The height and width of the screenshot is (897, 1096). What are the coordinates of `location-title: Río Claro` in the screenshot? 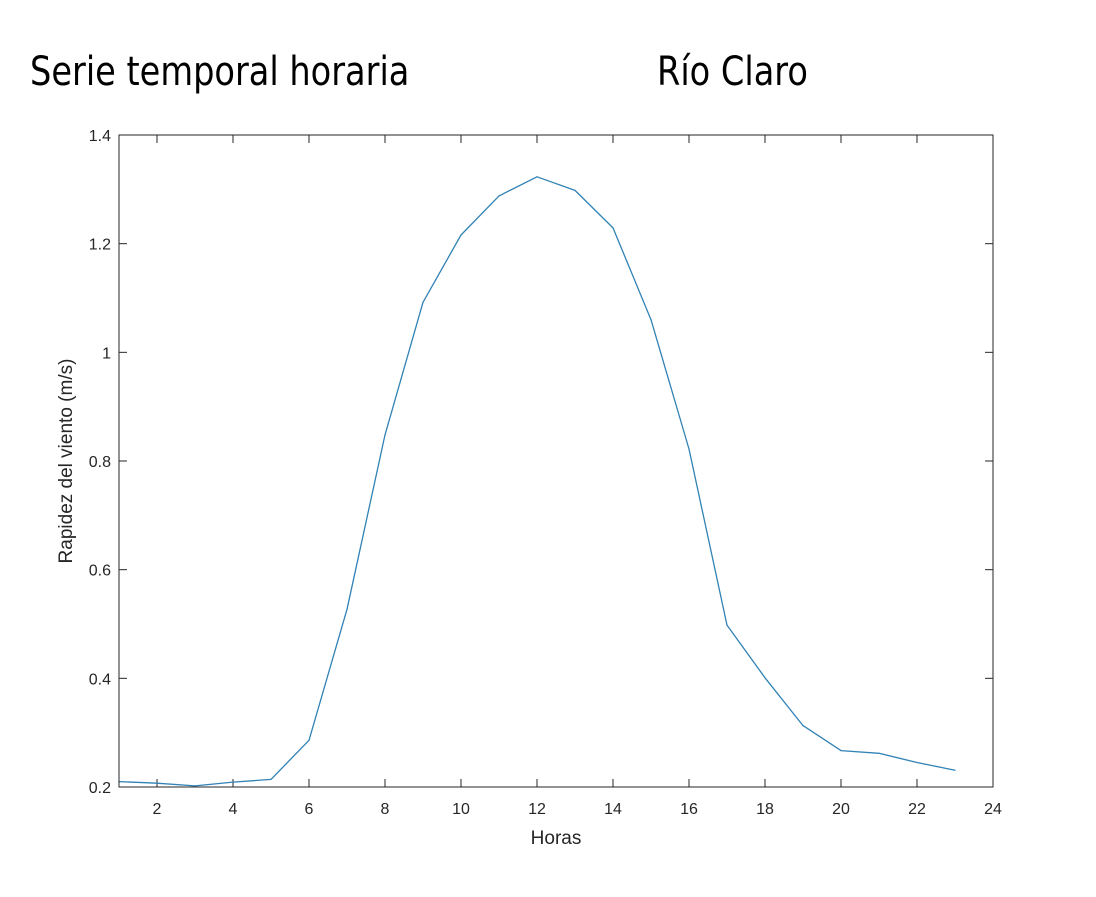 It's located at (732, 72).